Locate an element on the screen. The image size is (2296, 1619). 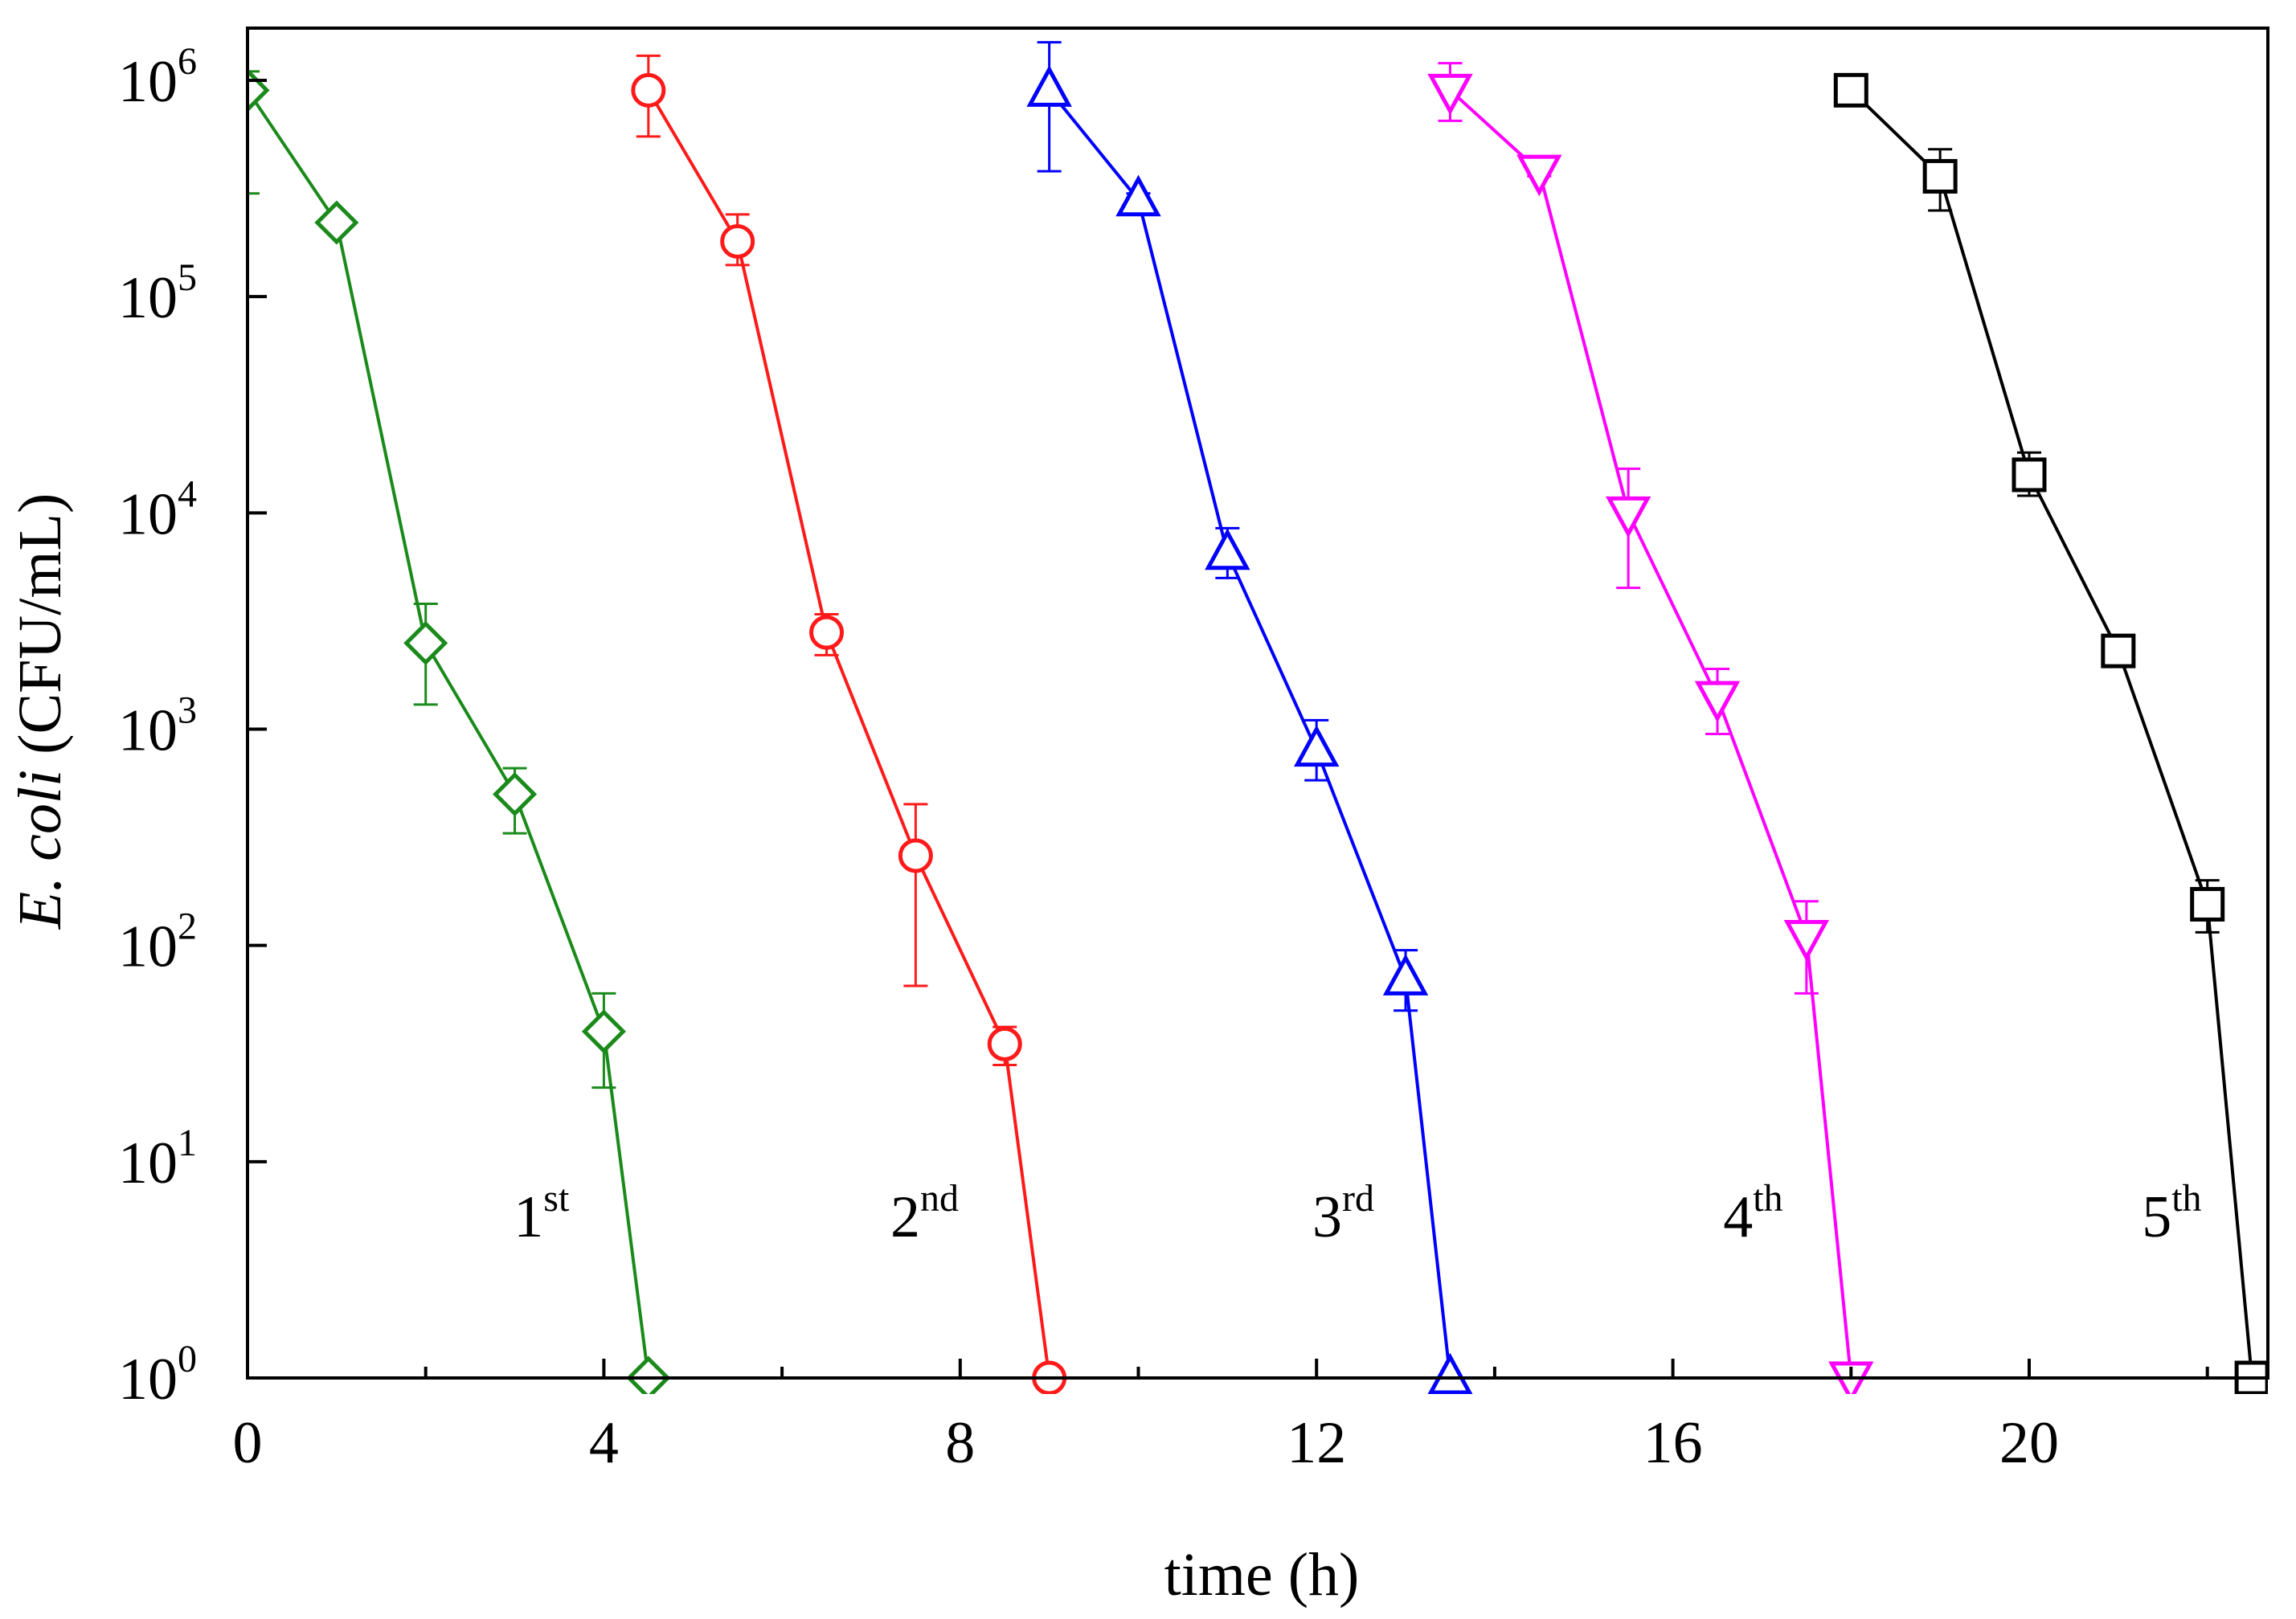
y-tick-exponent: 2 is located at coordinates (187, 927).